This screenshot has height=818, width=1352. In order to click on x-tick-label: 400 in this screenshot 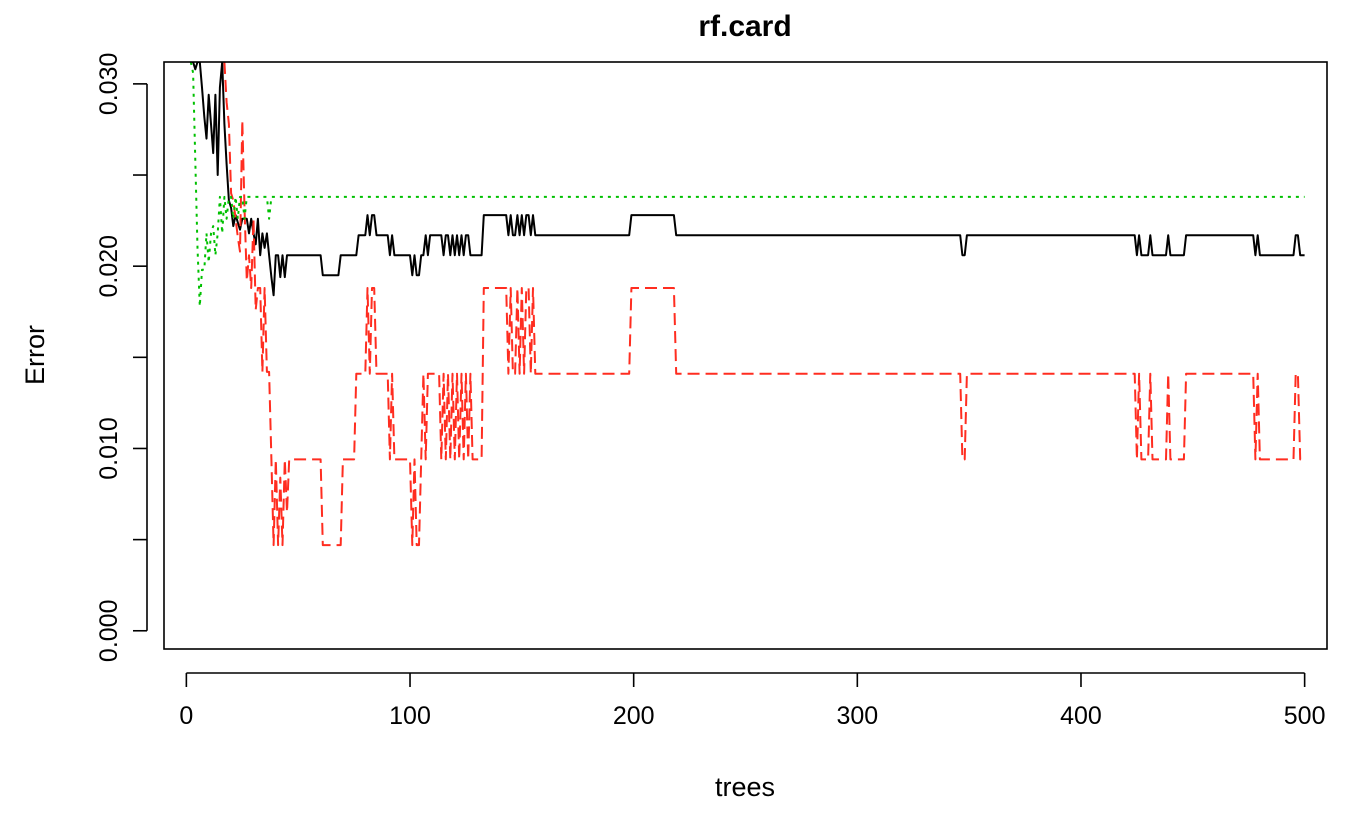, I will do `click(1081, 716)`.